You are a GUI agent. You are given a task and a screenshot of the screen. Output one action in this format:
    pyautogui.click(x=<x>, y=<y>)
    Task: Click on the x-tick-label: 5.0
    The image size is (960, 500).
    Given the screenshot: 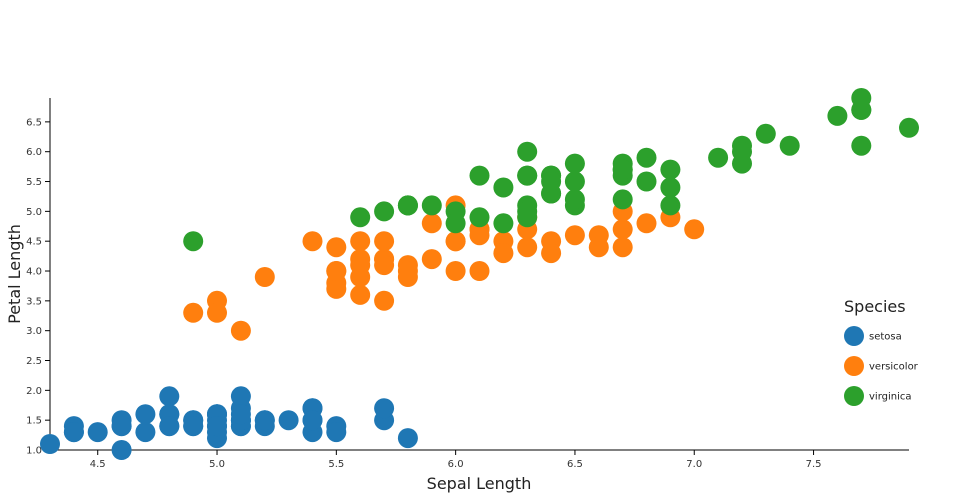 What is the action you would take?
    pyautogui.click(x=217, y=464)
    